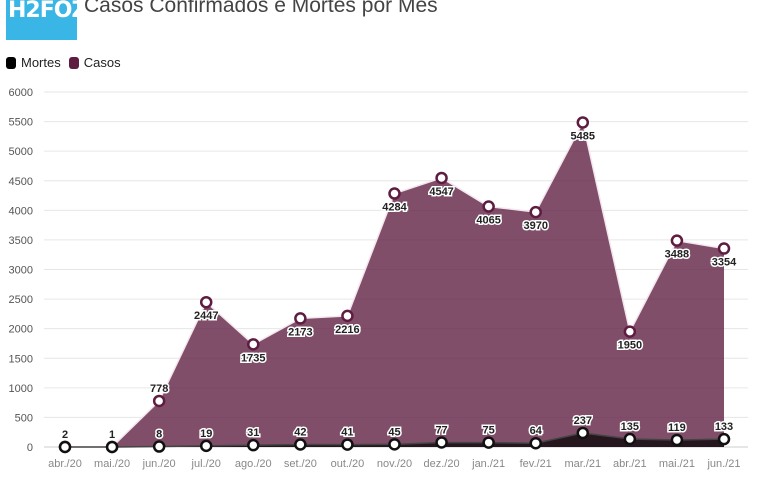  What do you see at coordinates (300, 332) in the screenshot?
I see `data-label-casos: 2173` at bounding box center [300, 332].